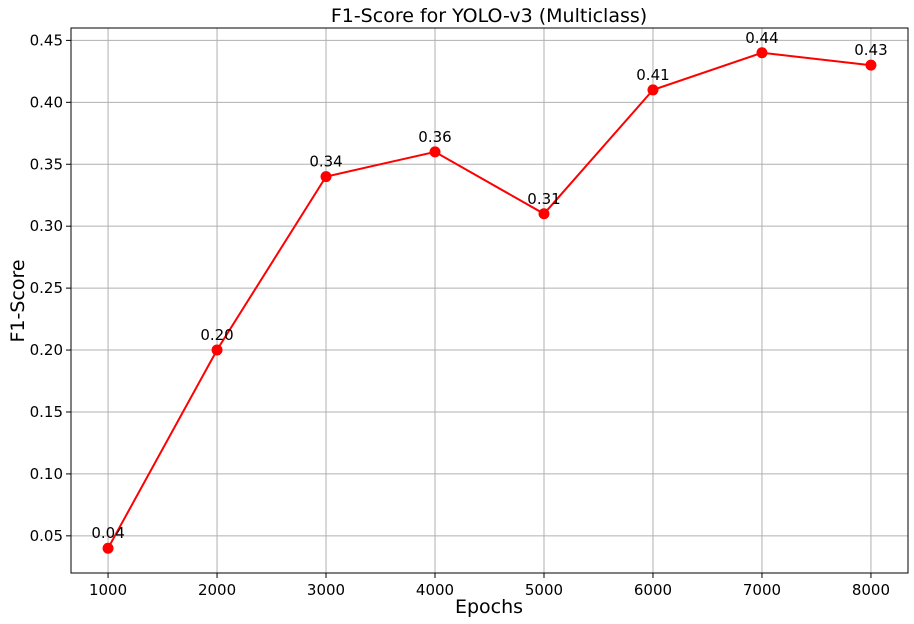 Image resolution: width=914 pixels, height=624 pixels. I want to click on x-axis-ticks: 1000 2000 3000 4000 5000 6000 7000 8000, so click(489, 586).